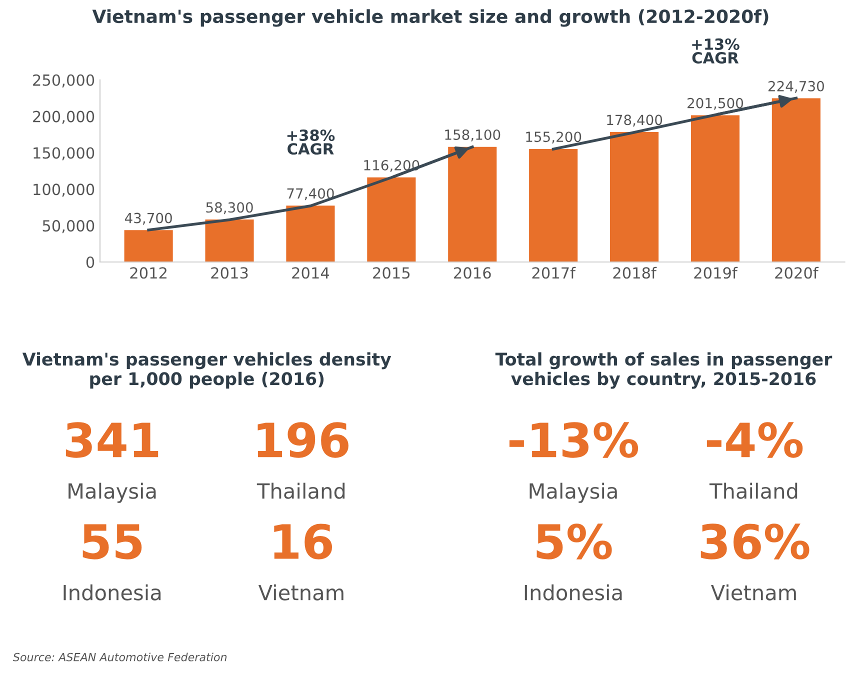 Image resolution: width=862 pixels, height=677 pixels. I want to click on data-label: 178,400, so click(634, 120).